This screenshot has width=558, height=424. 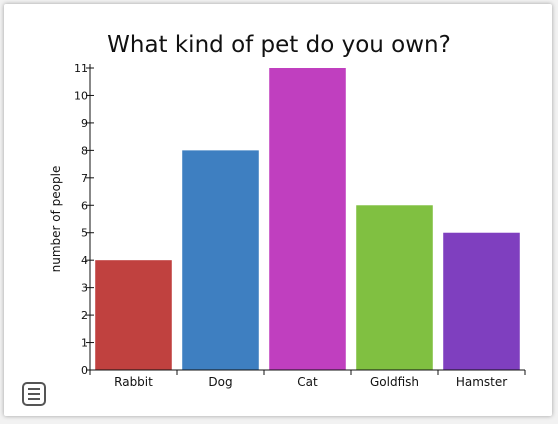 I want to click on x-tick-label: Rabbit, so click(x=133, y=382).